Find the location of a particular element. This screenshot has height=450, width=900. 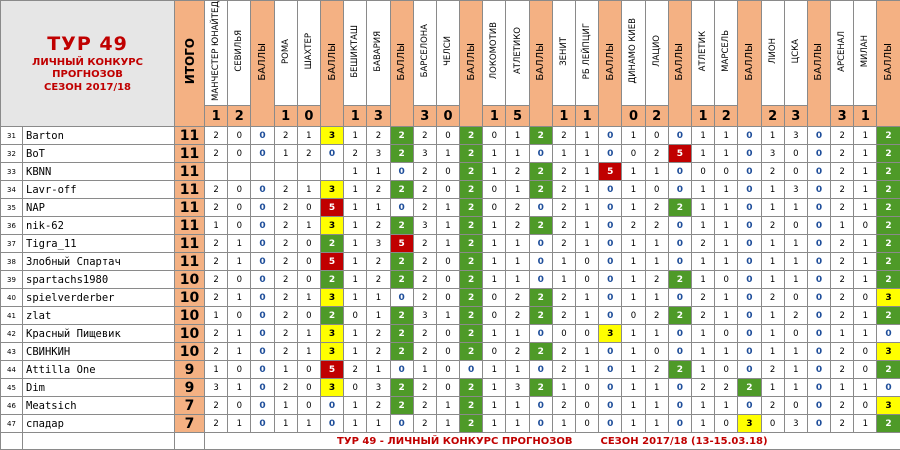

home-team-name: РОМА is located at coordinates (286, 51).